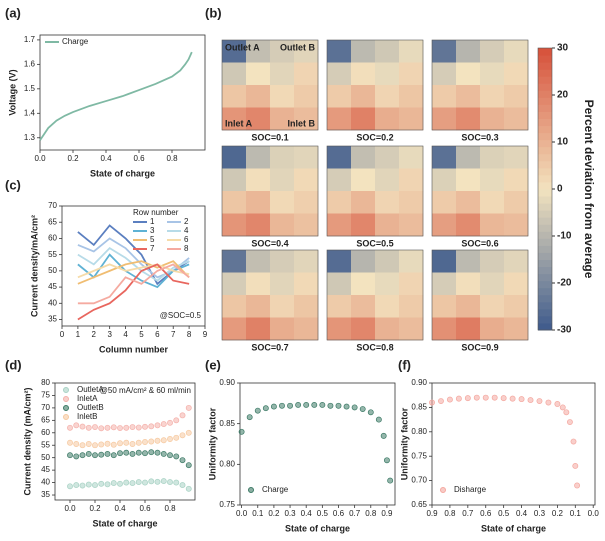  Describe the element at coordinates (479, 243) in the screenshot. I see `map-label: SOC=0.6` at that location.